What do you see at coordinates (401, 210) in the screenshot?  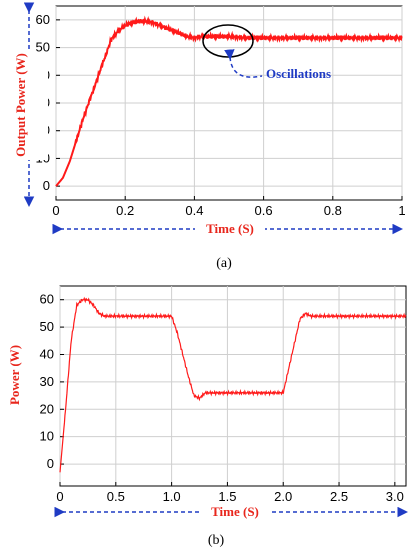 I see `x-tick-label: 1` at bounding box center [401, 210].